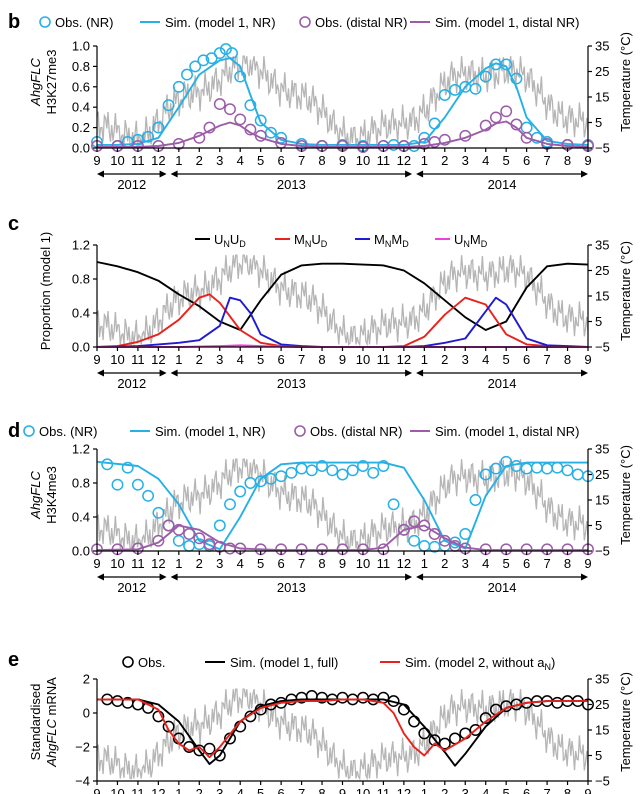  What do you see at coordinates (86, 713) in the screenshot?
I see `y-tick-label: 0` at bounding box center [86, 713].